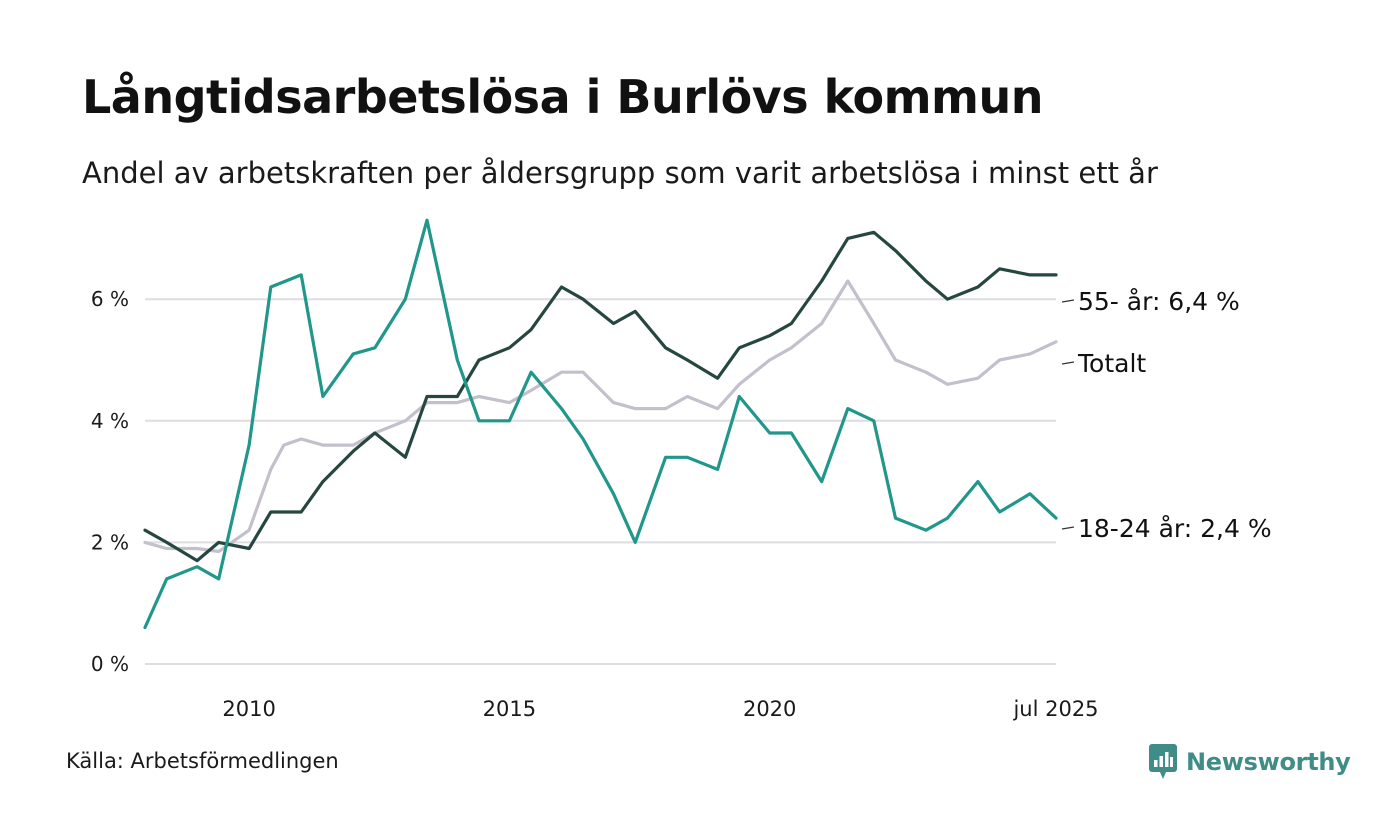  Describe the element at coordinates (769, 709) in the screenshot. I see `x-tick-label: 2020` at that location.